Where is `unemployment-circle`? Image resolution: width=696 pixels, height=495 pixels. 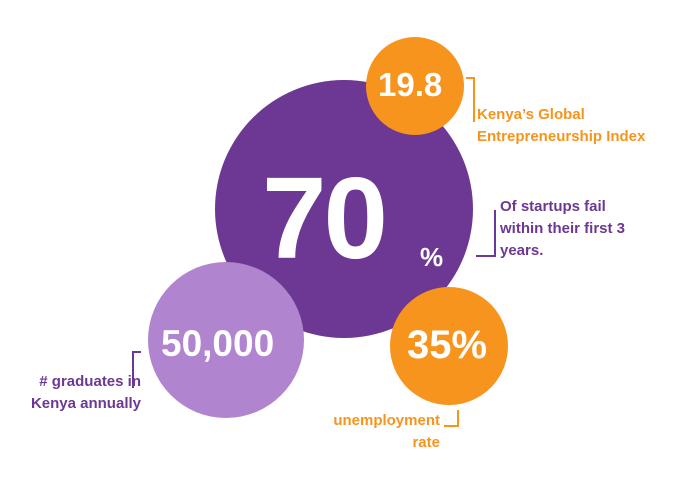
unemployment-circle is located at coordinates (449, 346).